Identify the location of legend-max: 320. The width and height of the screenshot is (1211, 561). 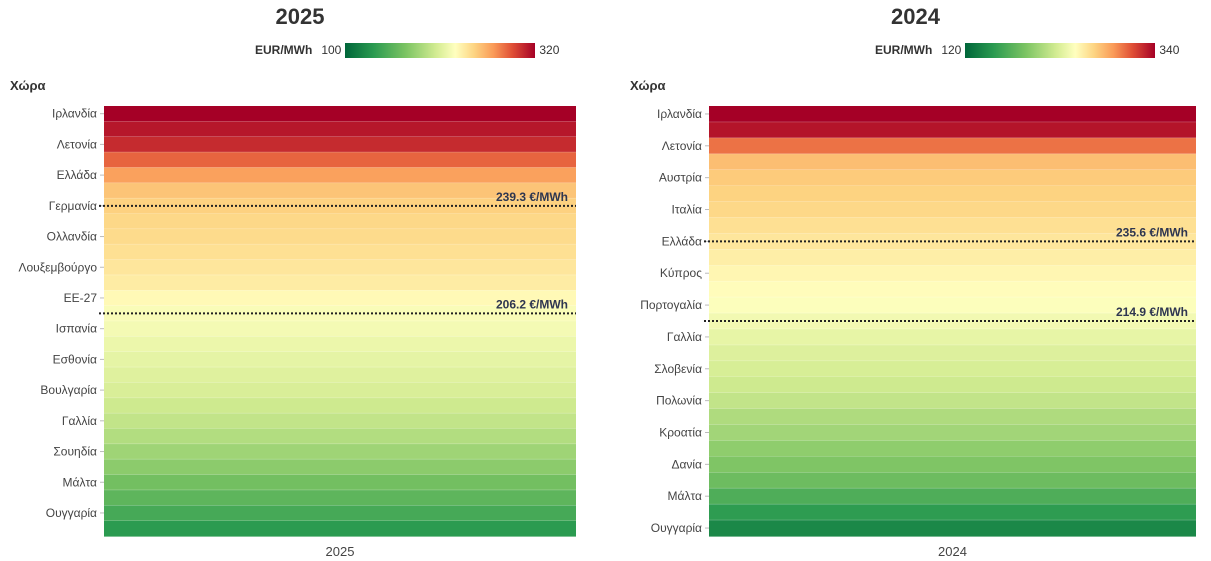
(549, 50).